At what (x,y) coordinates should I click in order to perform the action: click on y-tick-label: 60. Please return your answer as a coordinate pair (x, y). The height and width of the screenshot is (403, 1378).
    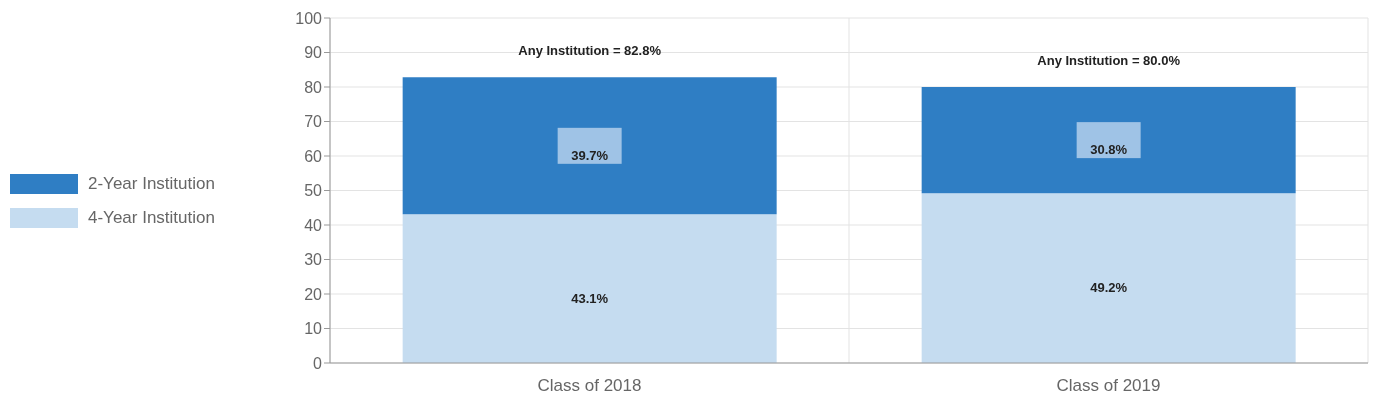
    Looking at the image, I should click on (313, 156).